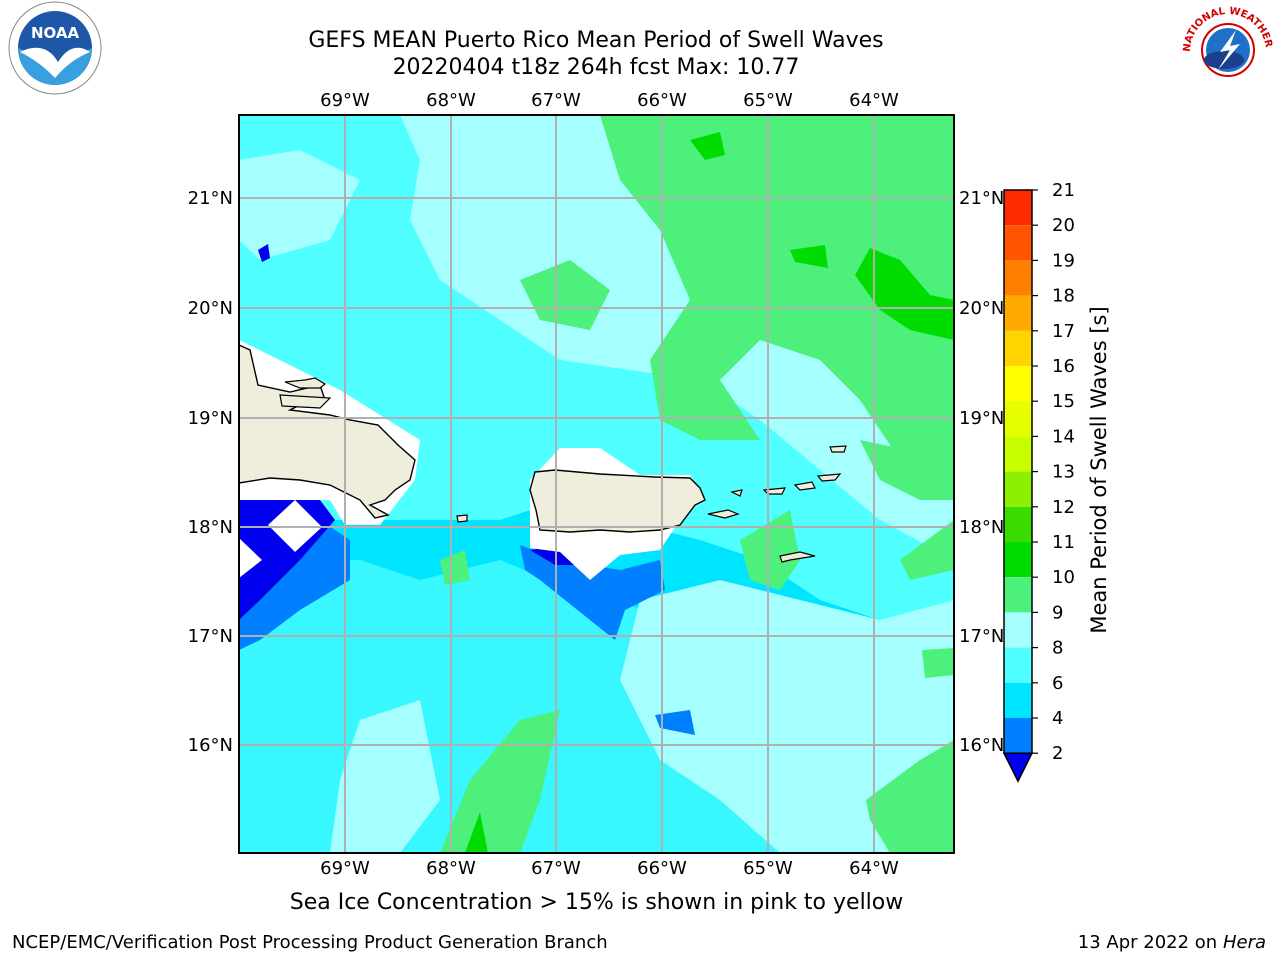  Describe the element at coordinates (1063, 401) in the screenshot. I see `colorbar-tick-label: 15` at that location.